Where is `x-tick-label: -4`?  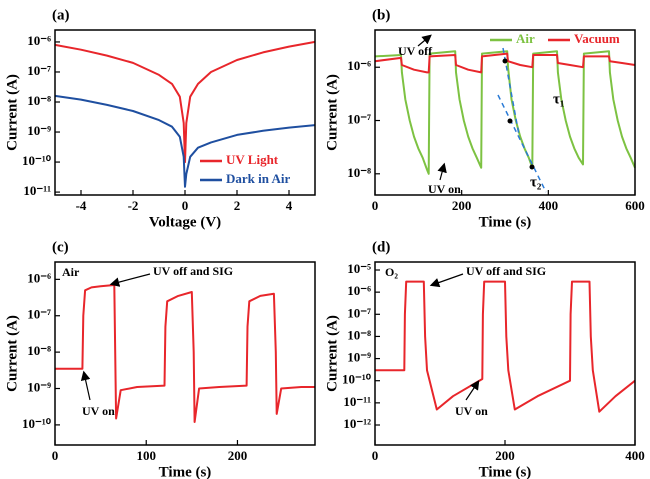 x-tick-label: -4 is located at coordinates (81, 205).